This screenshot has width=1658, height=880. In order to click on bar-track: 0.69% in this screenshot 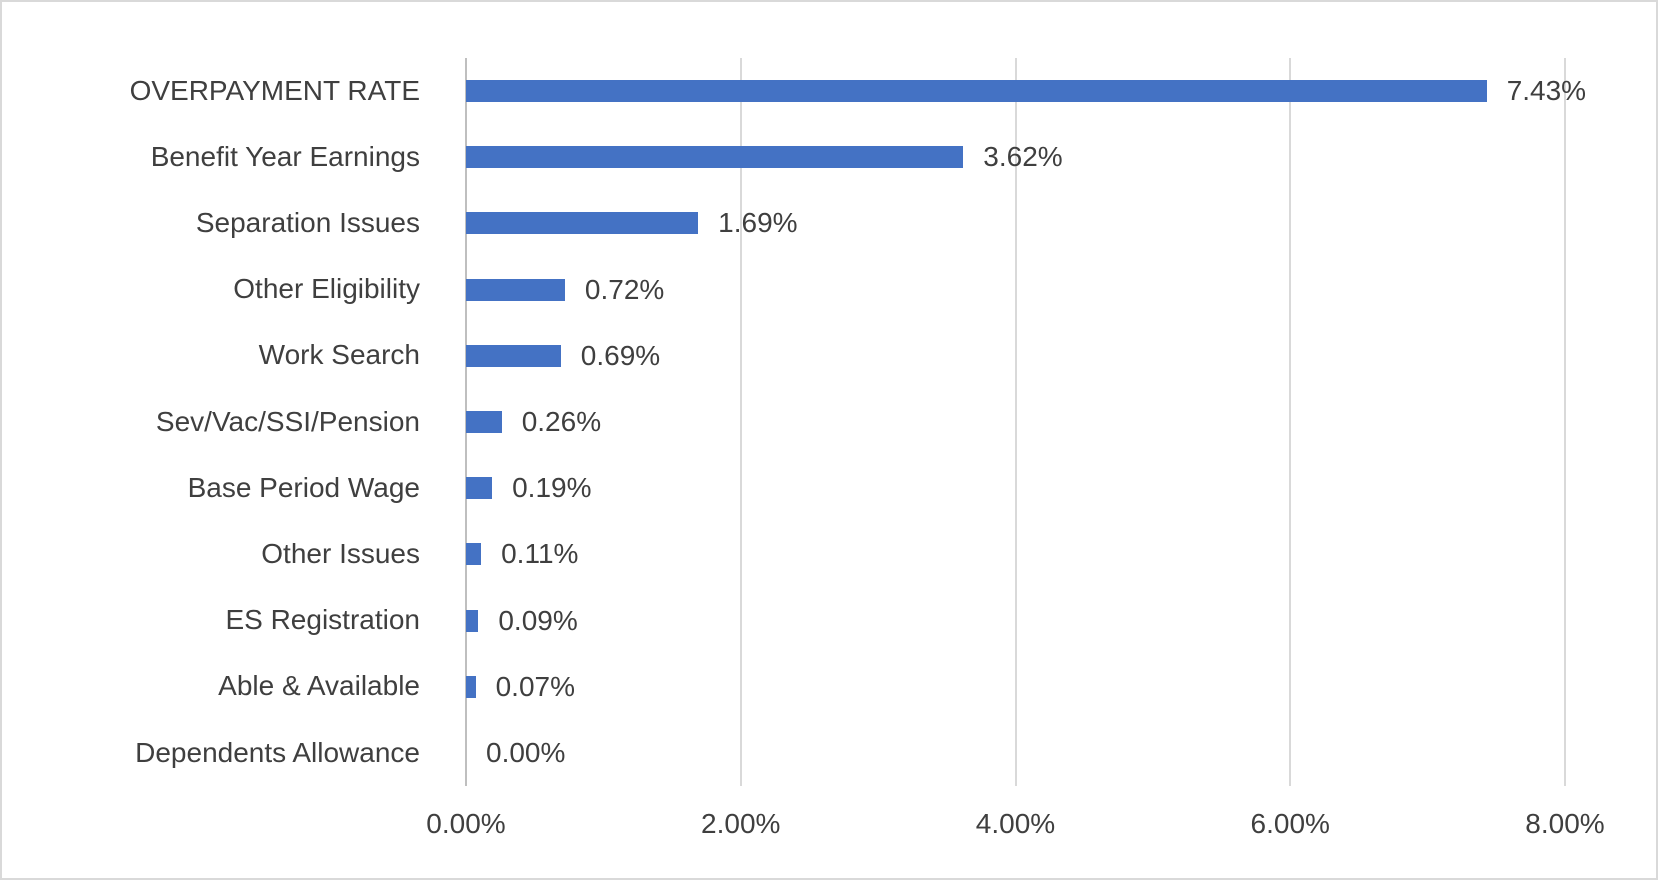, I will do `click(1015, 356)`.